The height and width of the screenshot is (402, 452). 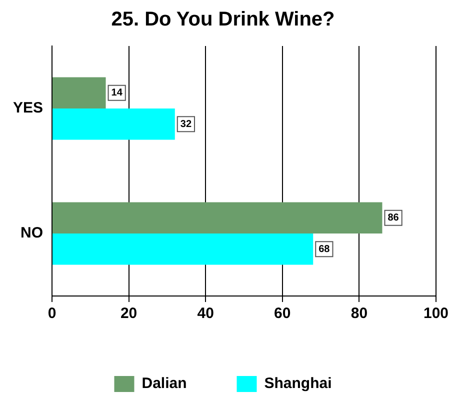 What do you see at coordinates (129, 313) in the screenshot?
I see `x-tick-label: 20` at bounding box center [129, 313].